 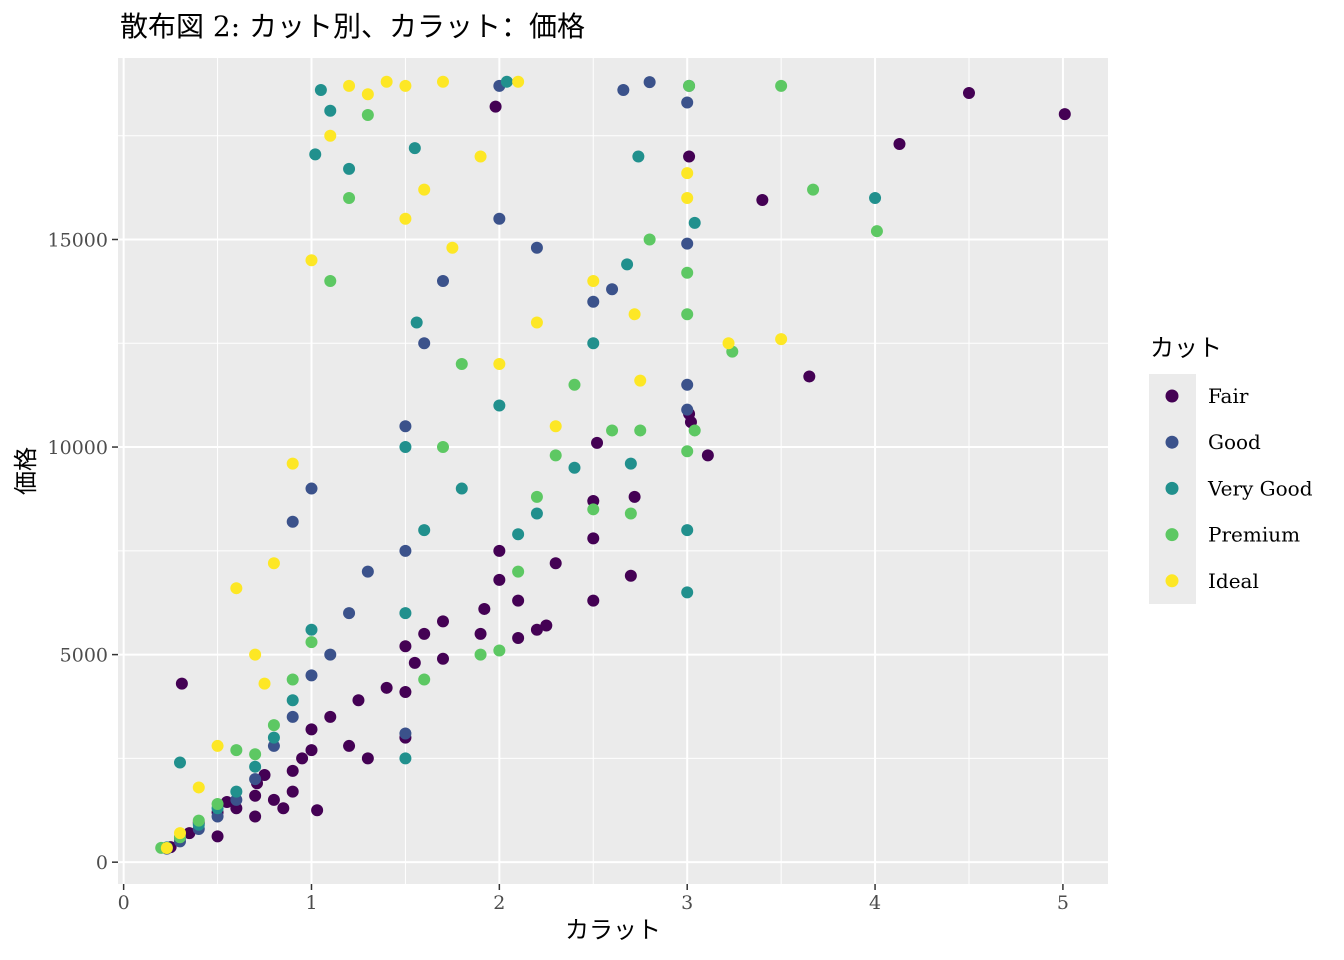 What do you see at coordinates (1228, 396) in the screenshot?
I see `legend-label: Fair` at bounding box center [1228, 396].